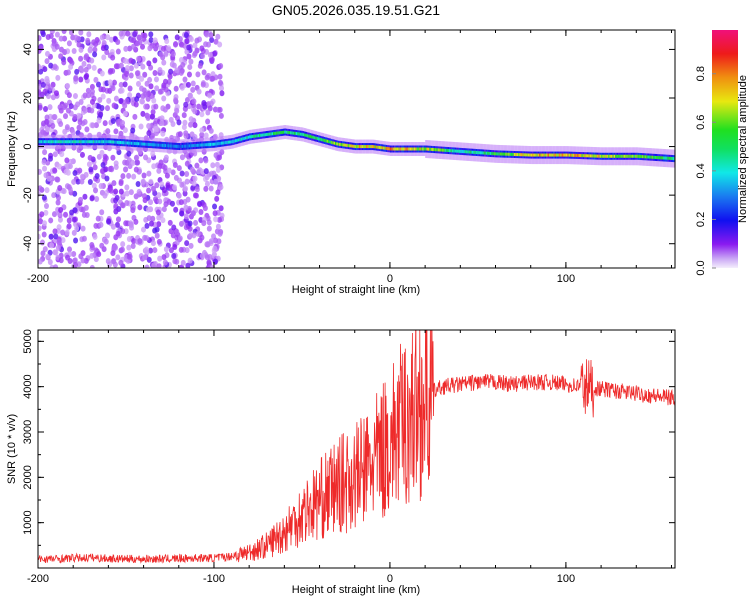  What do you see at coordinates (28, 386) in the screenshot?
I see `y-tick-label: 4000` at bounding box center [28, 386].